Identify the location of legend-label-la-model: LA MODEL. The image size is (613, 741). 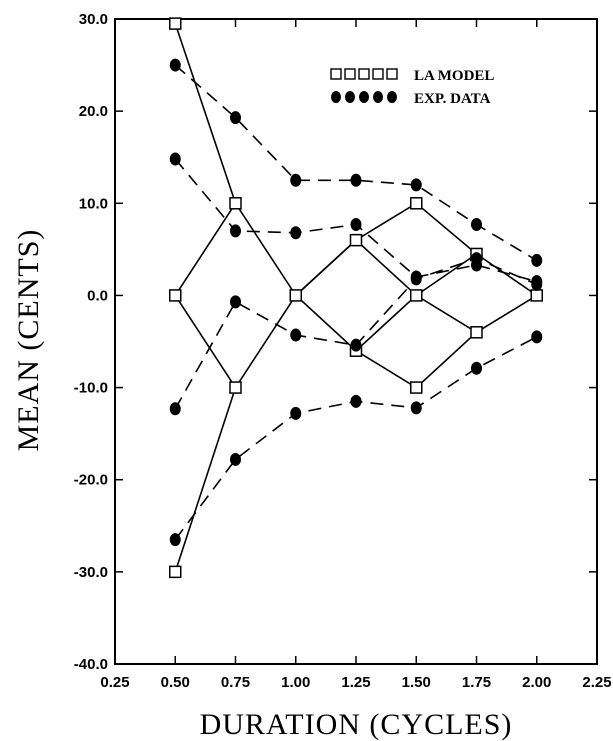
(454, 76).